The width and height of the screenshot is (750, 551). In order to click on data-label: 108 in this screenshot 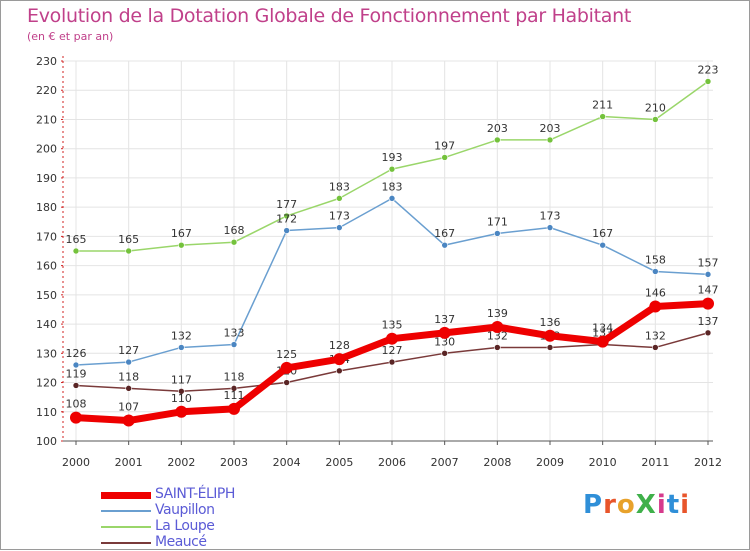, I will do `click(76, 404)`.